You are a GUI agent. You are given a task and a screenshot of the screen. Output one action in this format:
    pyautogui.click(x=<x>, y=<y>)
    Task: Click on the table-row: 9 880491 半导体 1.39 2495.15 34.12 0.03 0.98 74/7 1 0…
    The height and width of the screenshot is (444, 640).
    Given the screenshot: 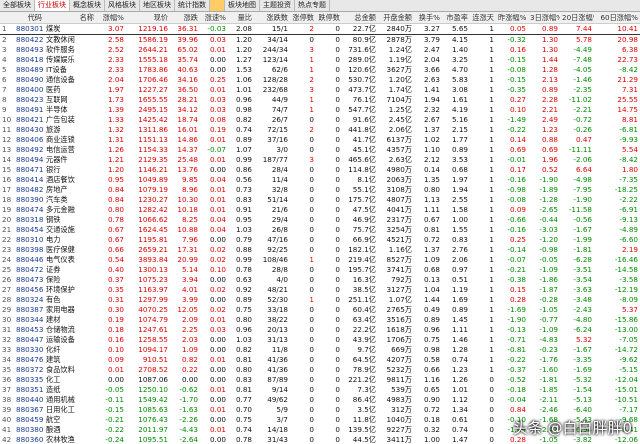 What is the action you would take?
    pyautogui.click(x=320, y=110)
    